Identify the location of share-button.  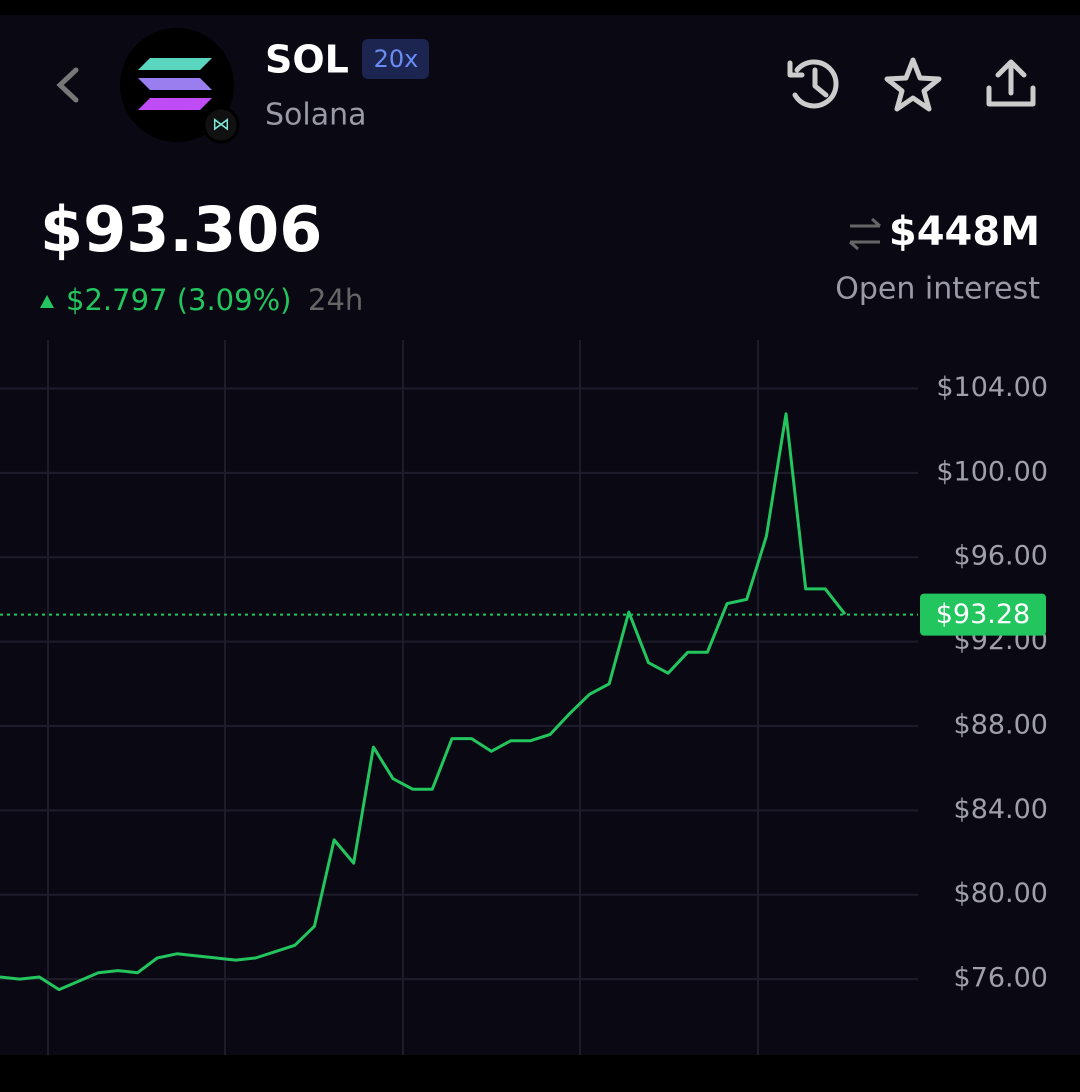
(1011, 83).